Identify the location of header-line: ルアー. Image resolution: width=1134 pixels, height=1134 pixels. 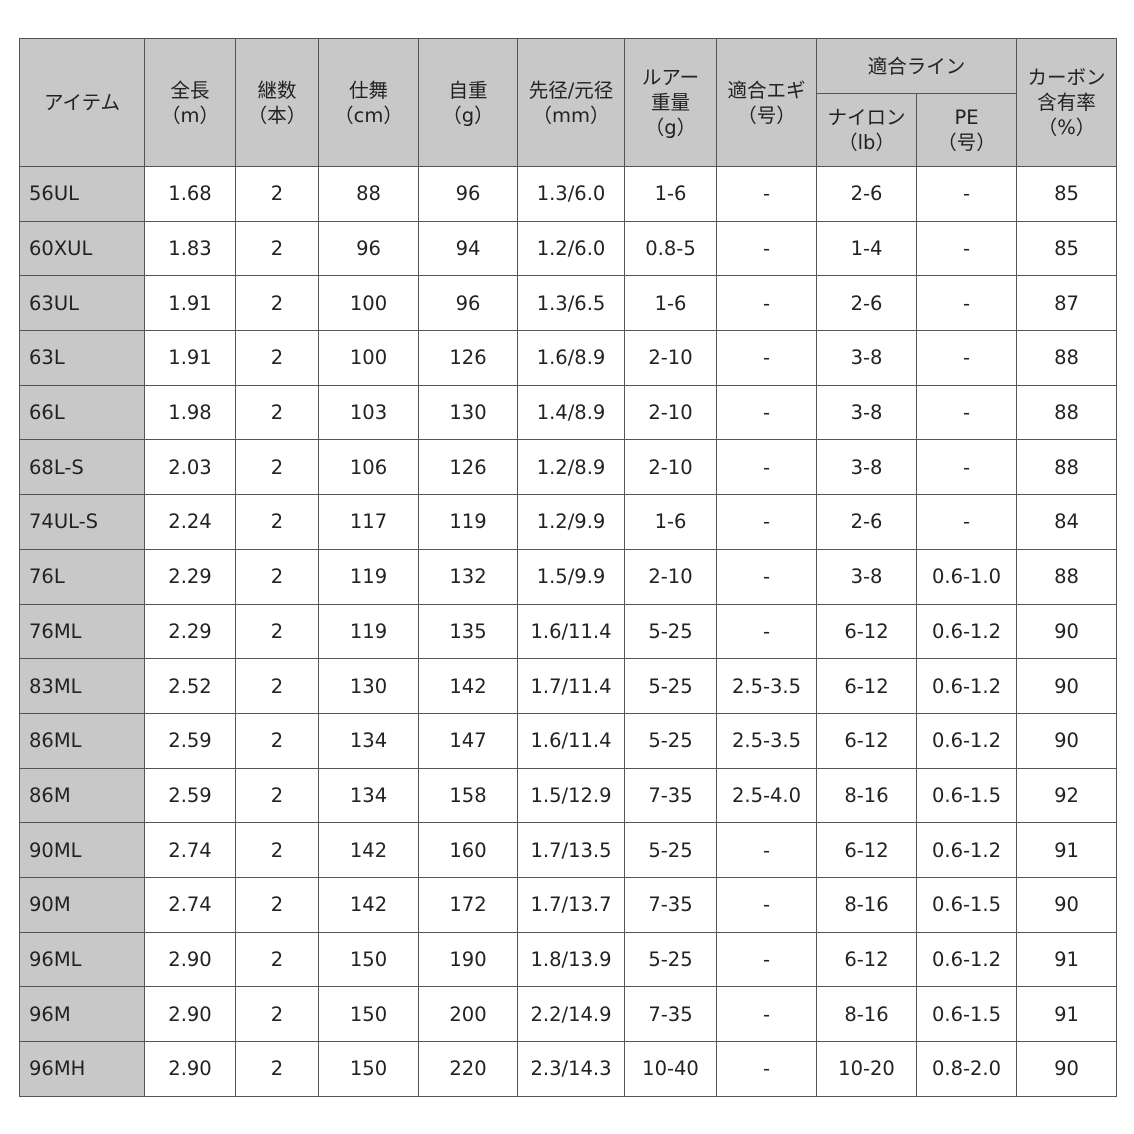
(670, 77).